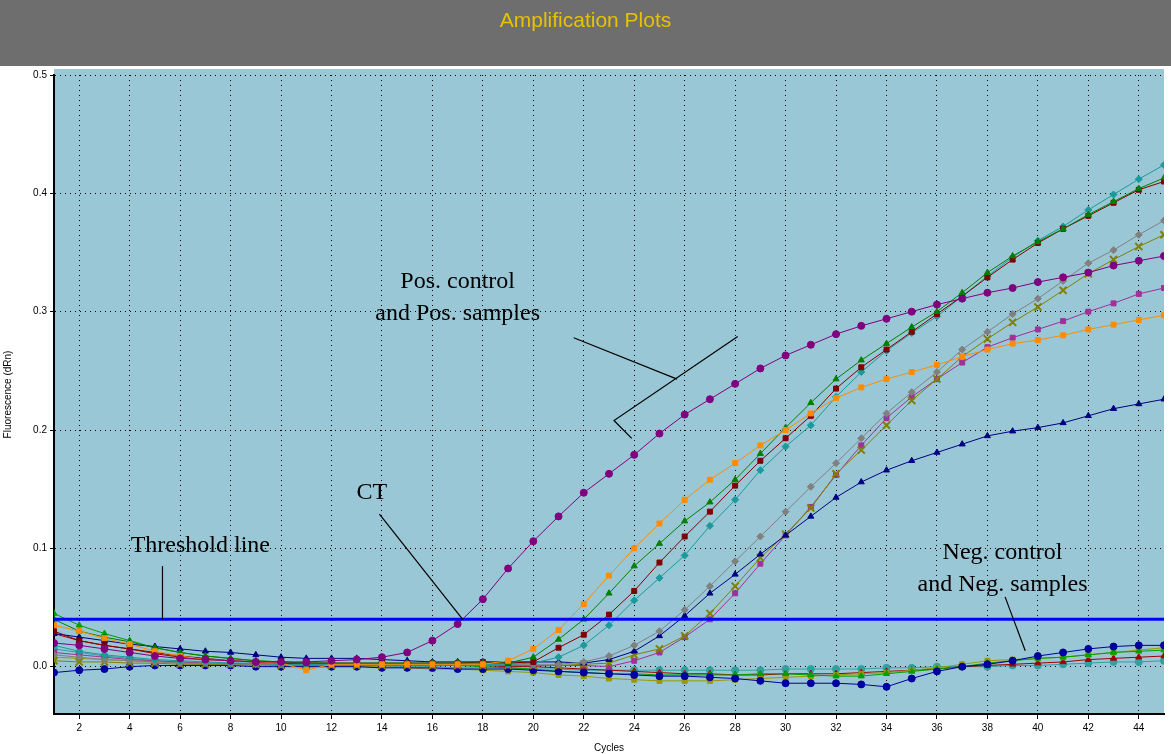  What do you see at coordinates (180, 727) in the screenshot?
I see `x-tick-label: 6` at bounding box center [180, 727].